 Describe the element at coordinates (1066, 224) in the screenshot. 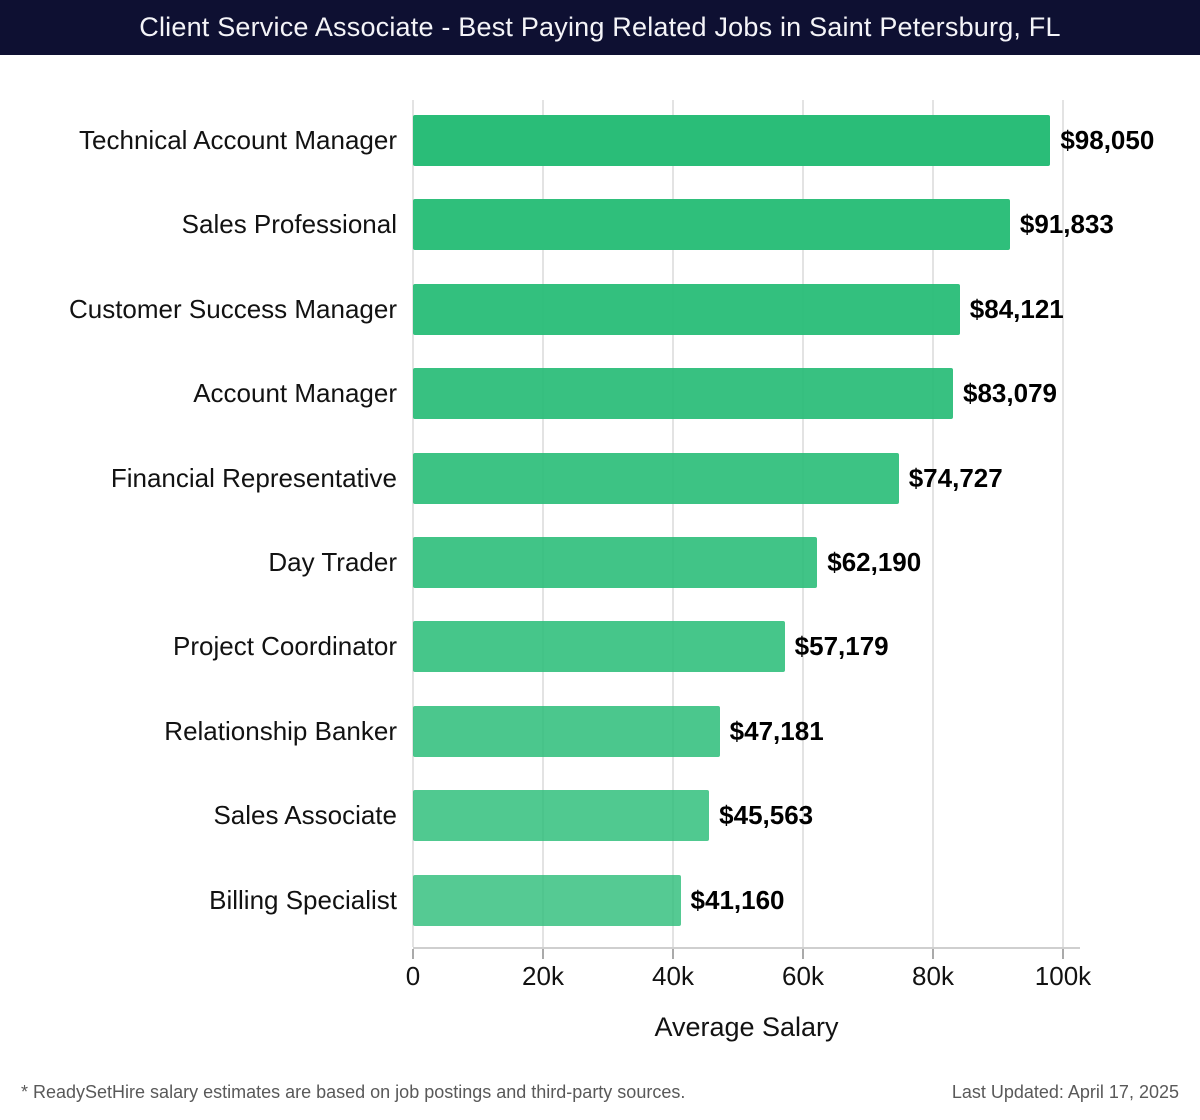

I see `bar-value-label: $91,833` at that location.